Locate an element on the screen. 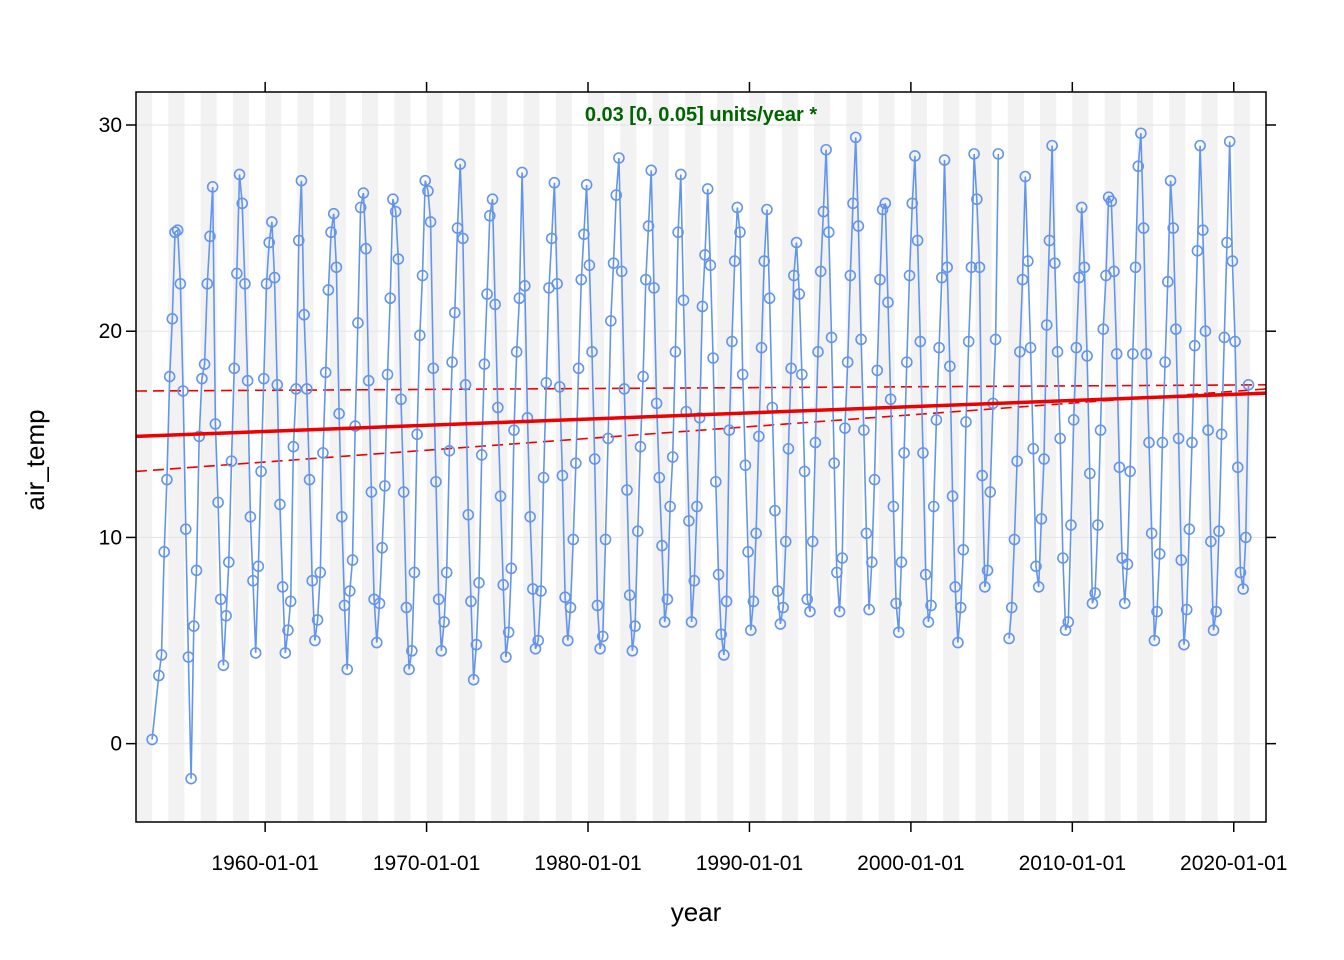 The width and height of the screenshot is (1344, 960). x-tick-label: 1980-01-01 is located at coordinates (587, 863).